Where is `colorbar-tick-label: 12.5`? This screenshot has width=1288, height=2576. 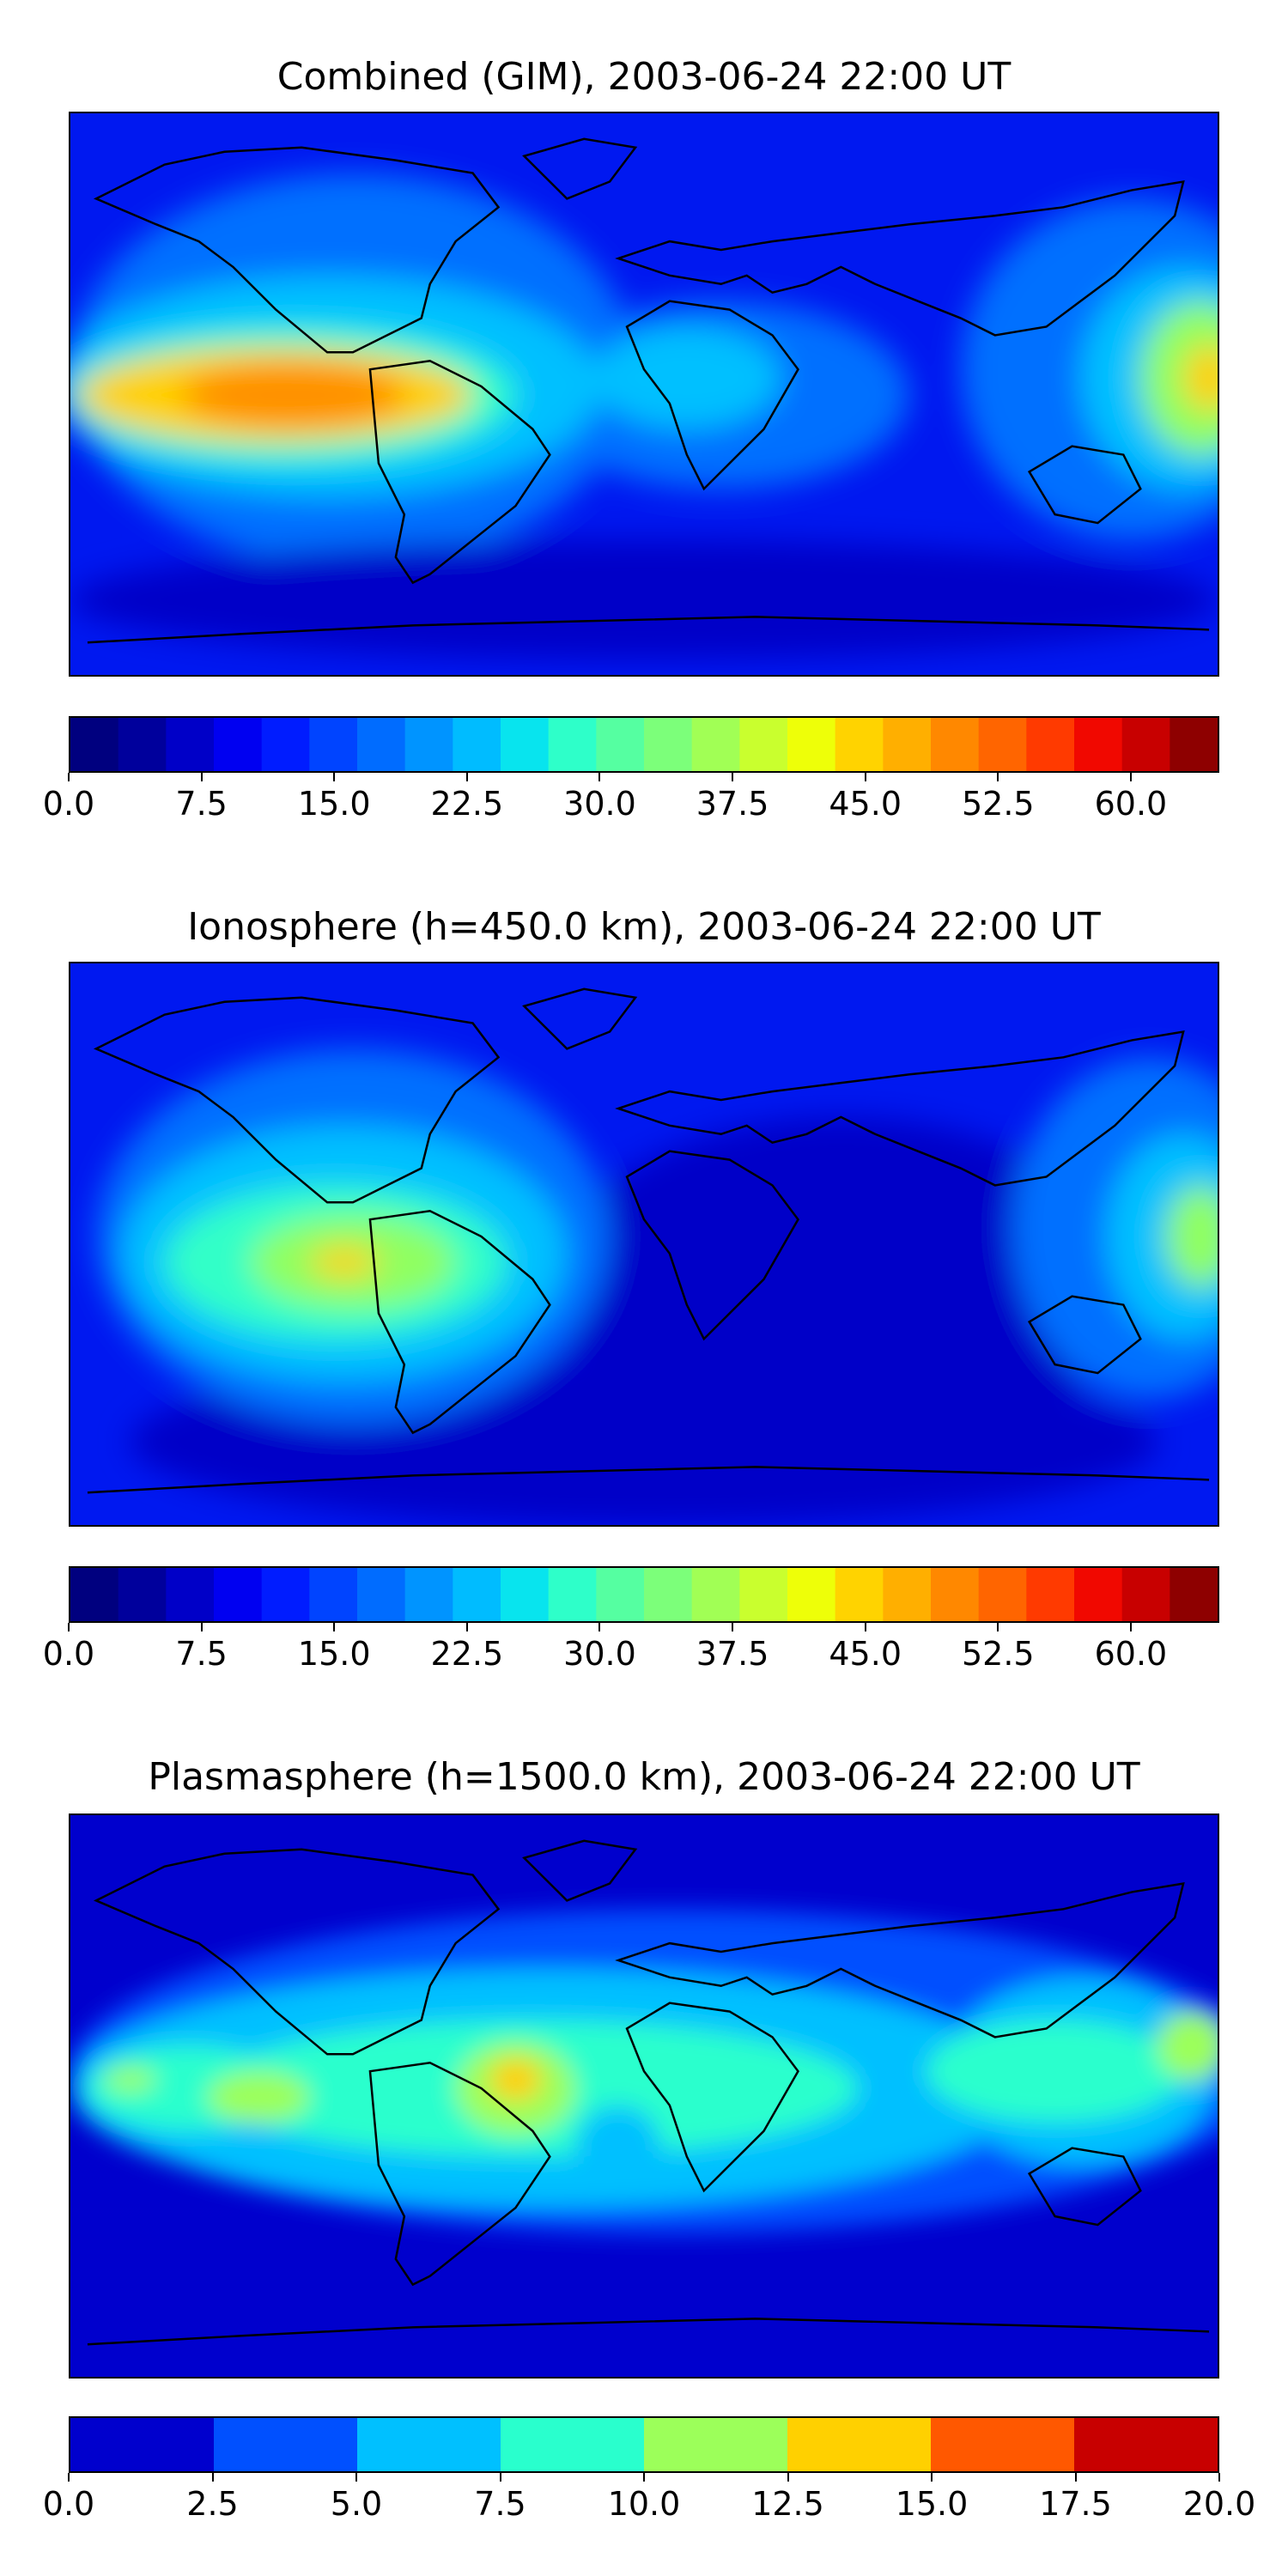 colorbar-tick-label: 12.5 is located at coordinates (788, 2504).